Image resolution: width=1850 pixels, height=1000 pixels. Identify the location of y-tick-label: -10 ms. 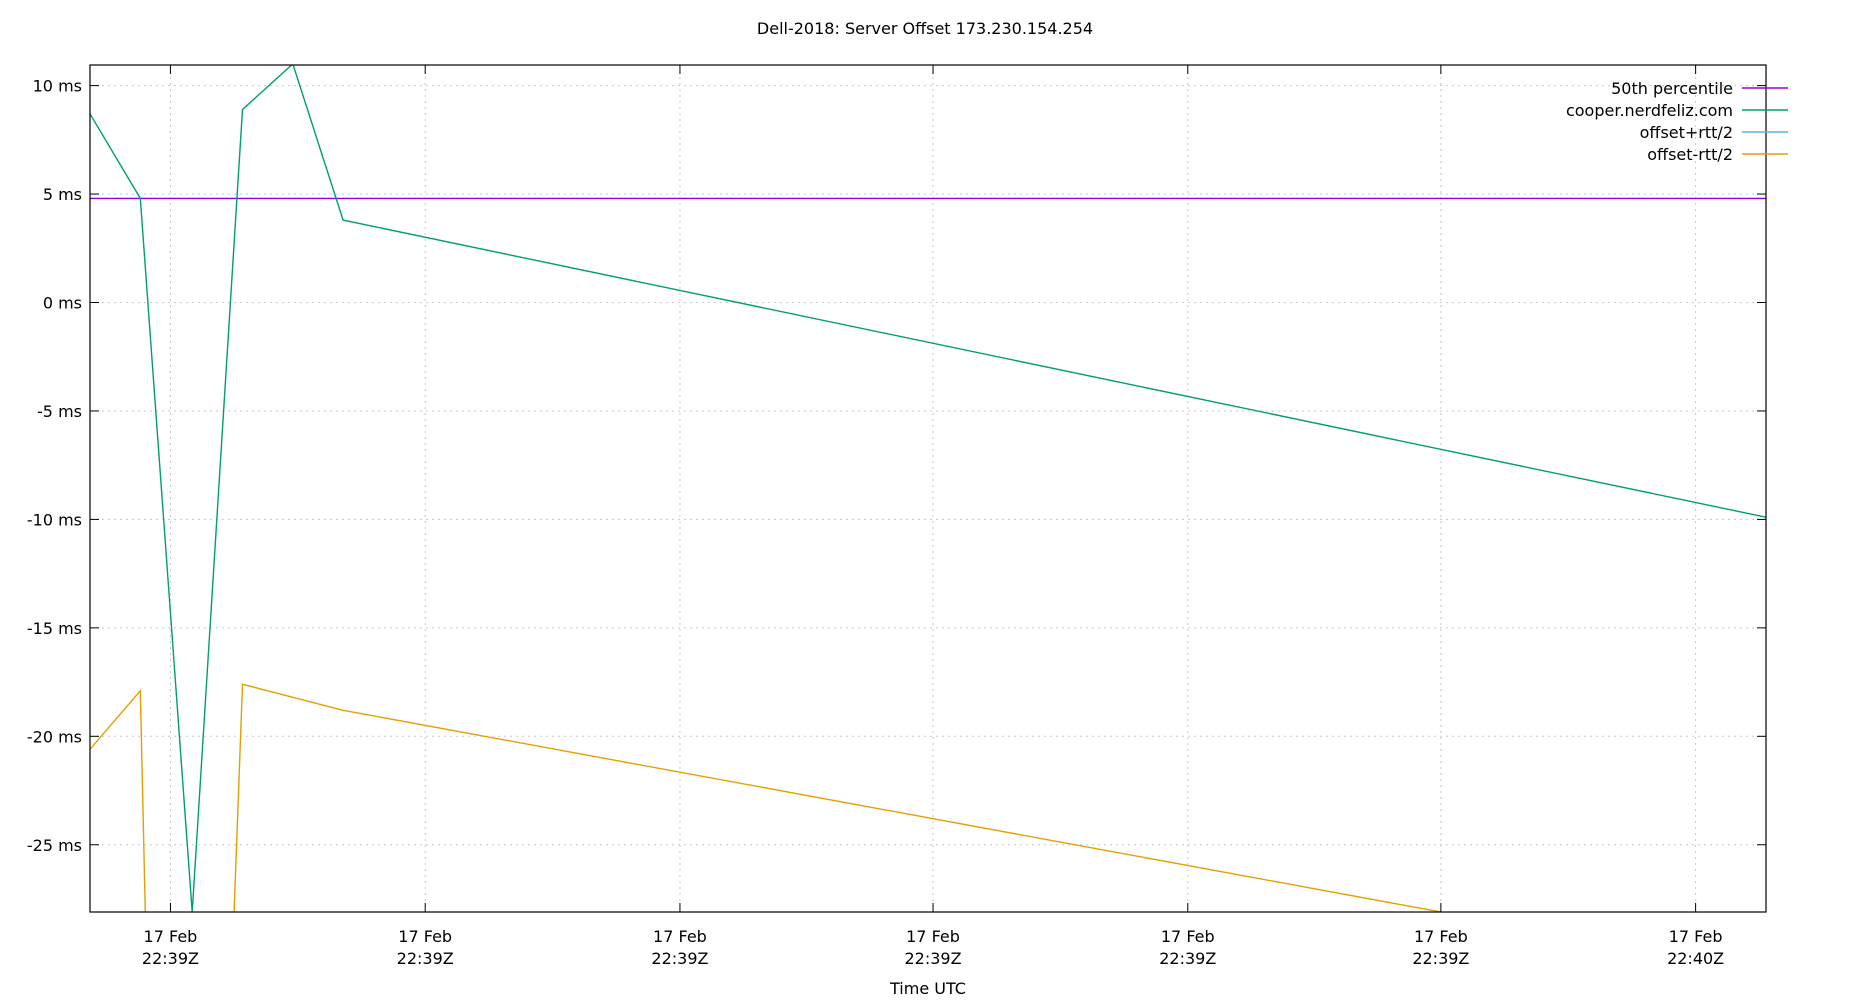
(54, 519).